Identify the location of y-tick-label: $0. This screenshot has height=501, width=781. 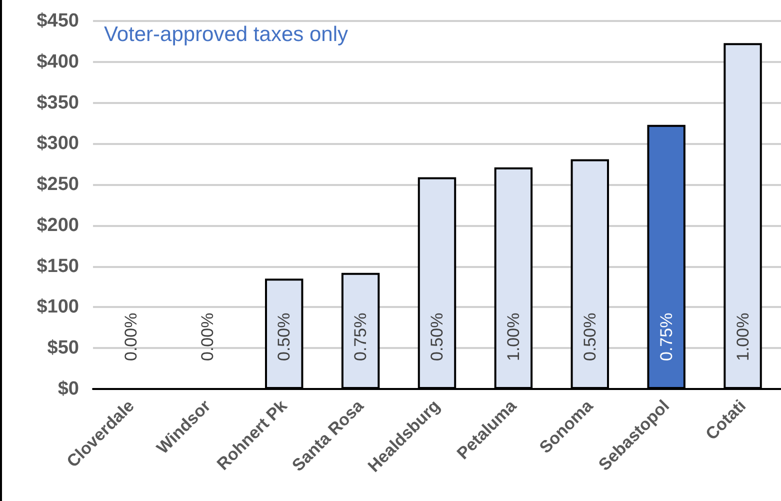
(68, 389).